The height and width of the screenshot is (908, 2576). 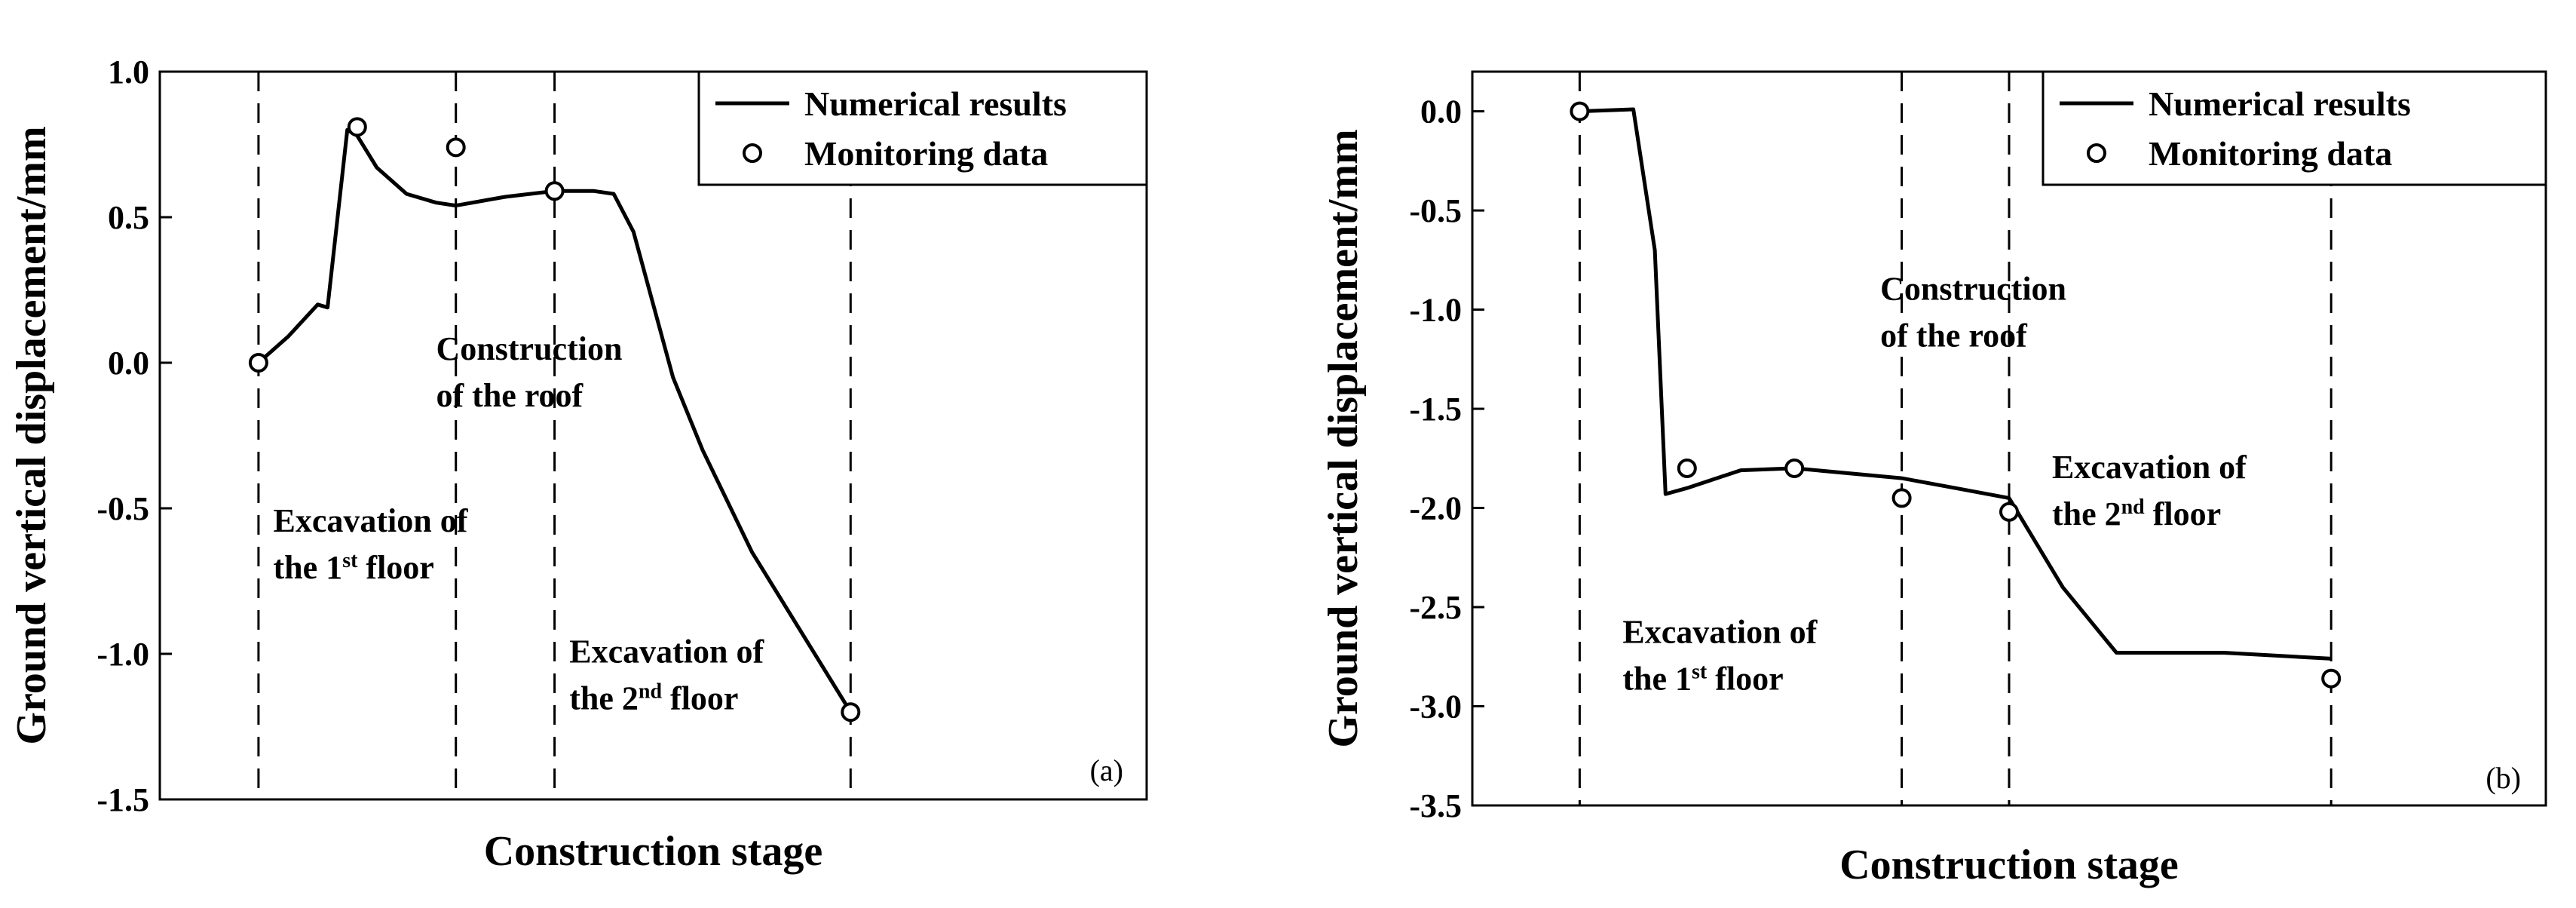 I want to click on series-numerical-results-line, so click(x=555, y=420).